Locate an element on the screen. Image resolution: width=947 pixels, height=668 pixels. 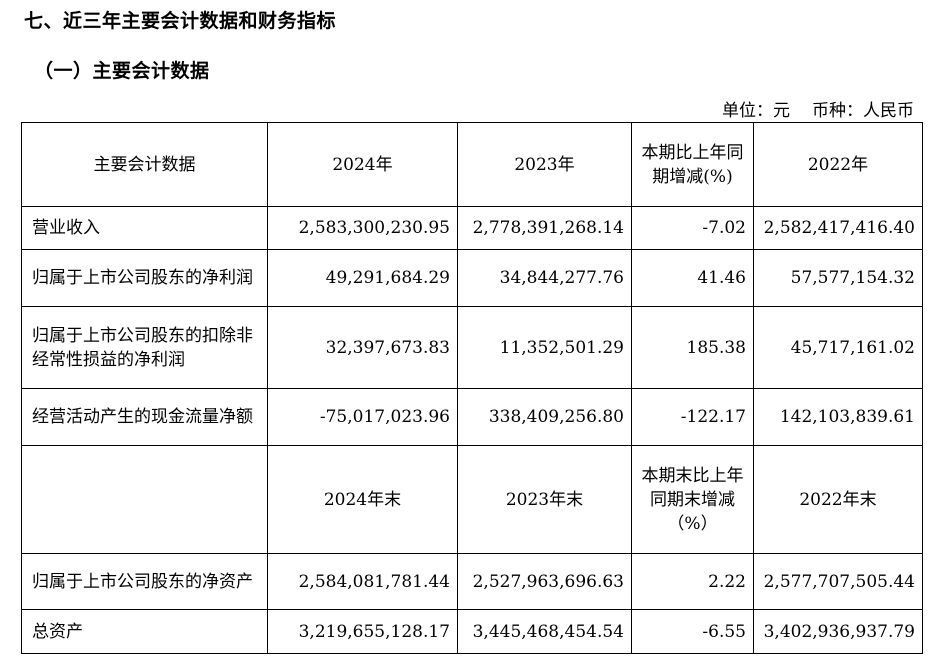
value-2024: 49,291,684.29 is located at coordinates (362, 278).